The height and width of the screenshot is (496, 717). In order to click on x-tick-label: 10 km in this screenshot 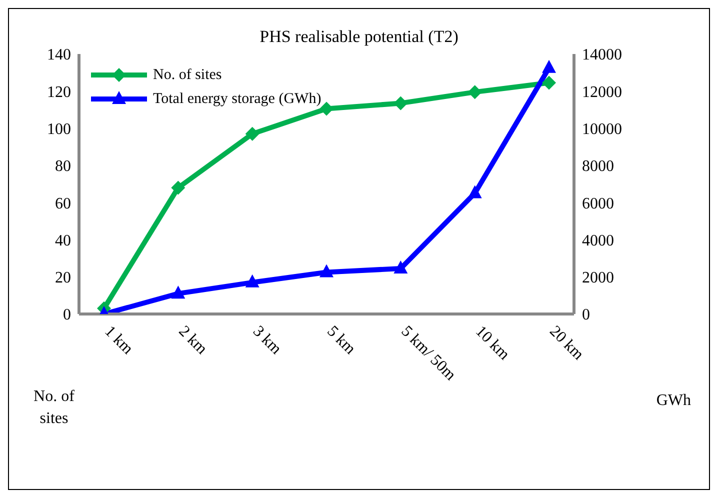, I will do `click(493, 343)`.